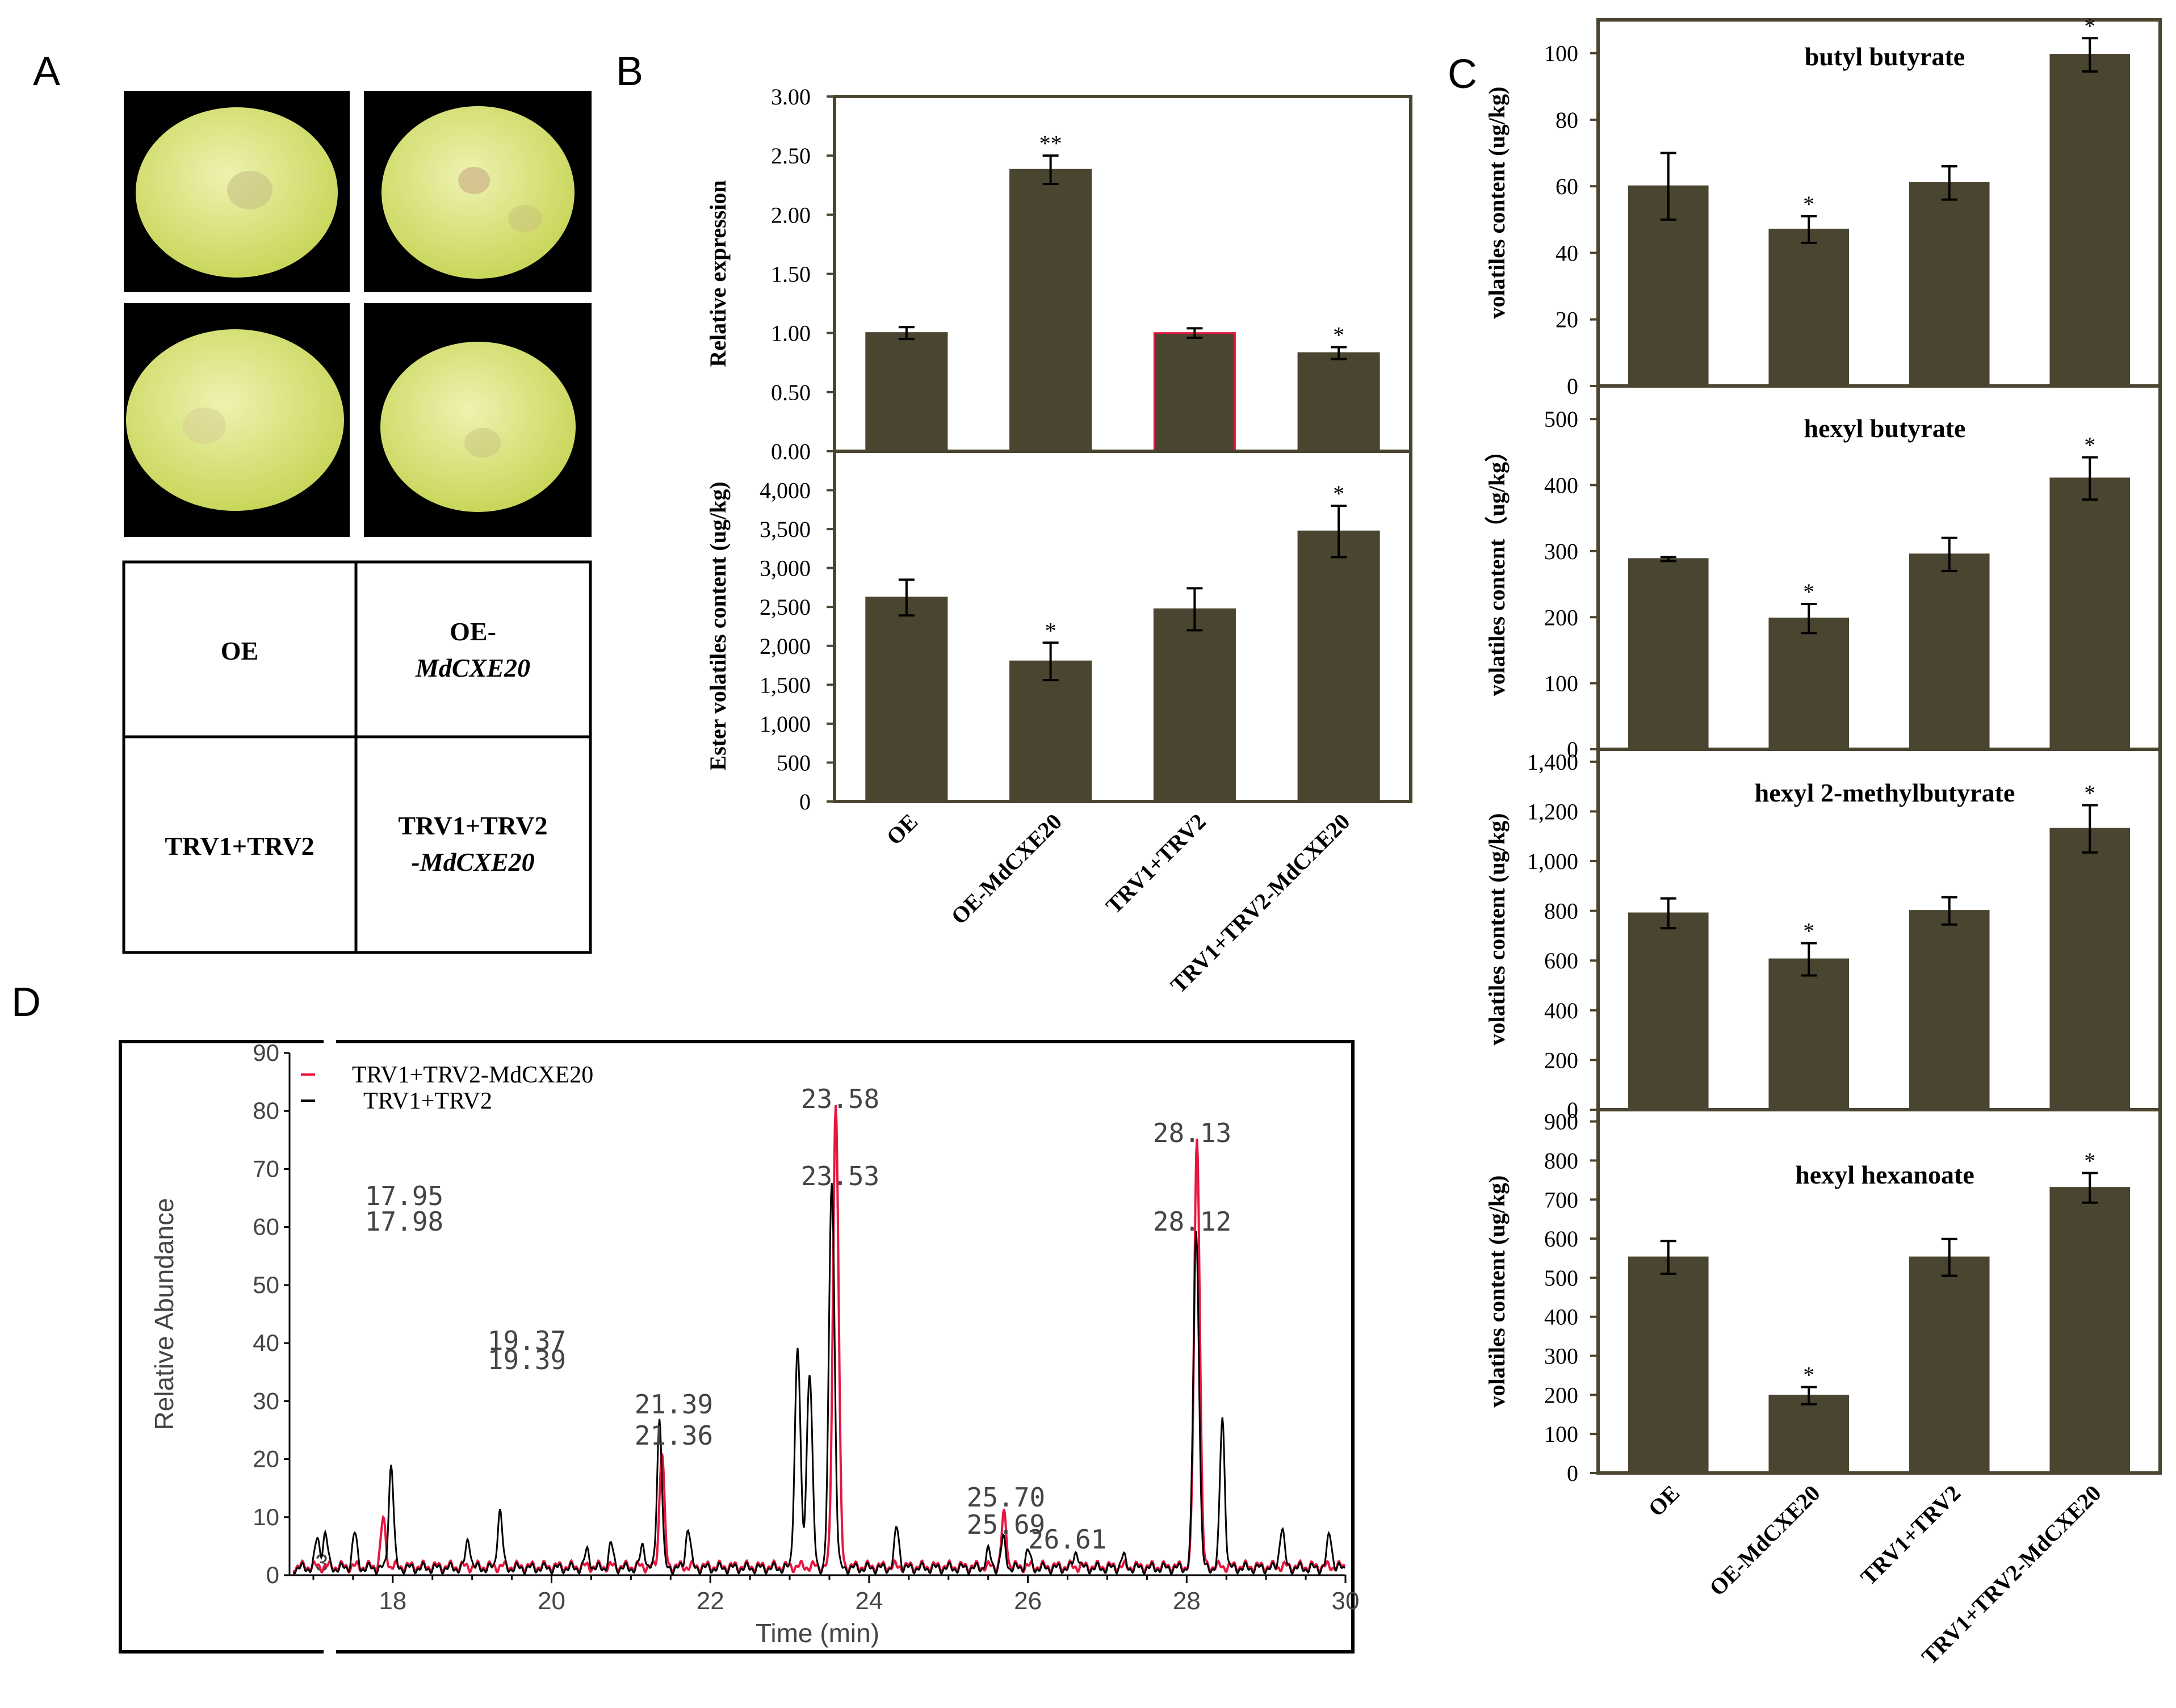  I want to click on x-tick-label: 18, so click(392, 1601).